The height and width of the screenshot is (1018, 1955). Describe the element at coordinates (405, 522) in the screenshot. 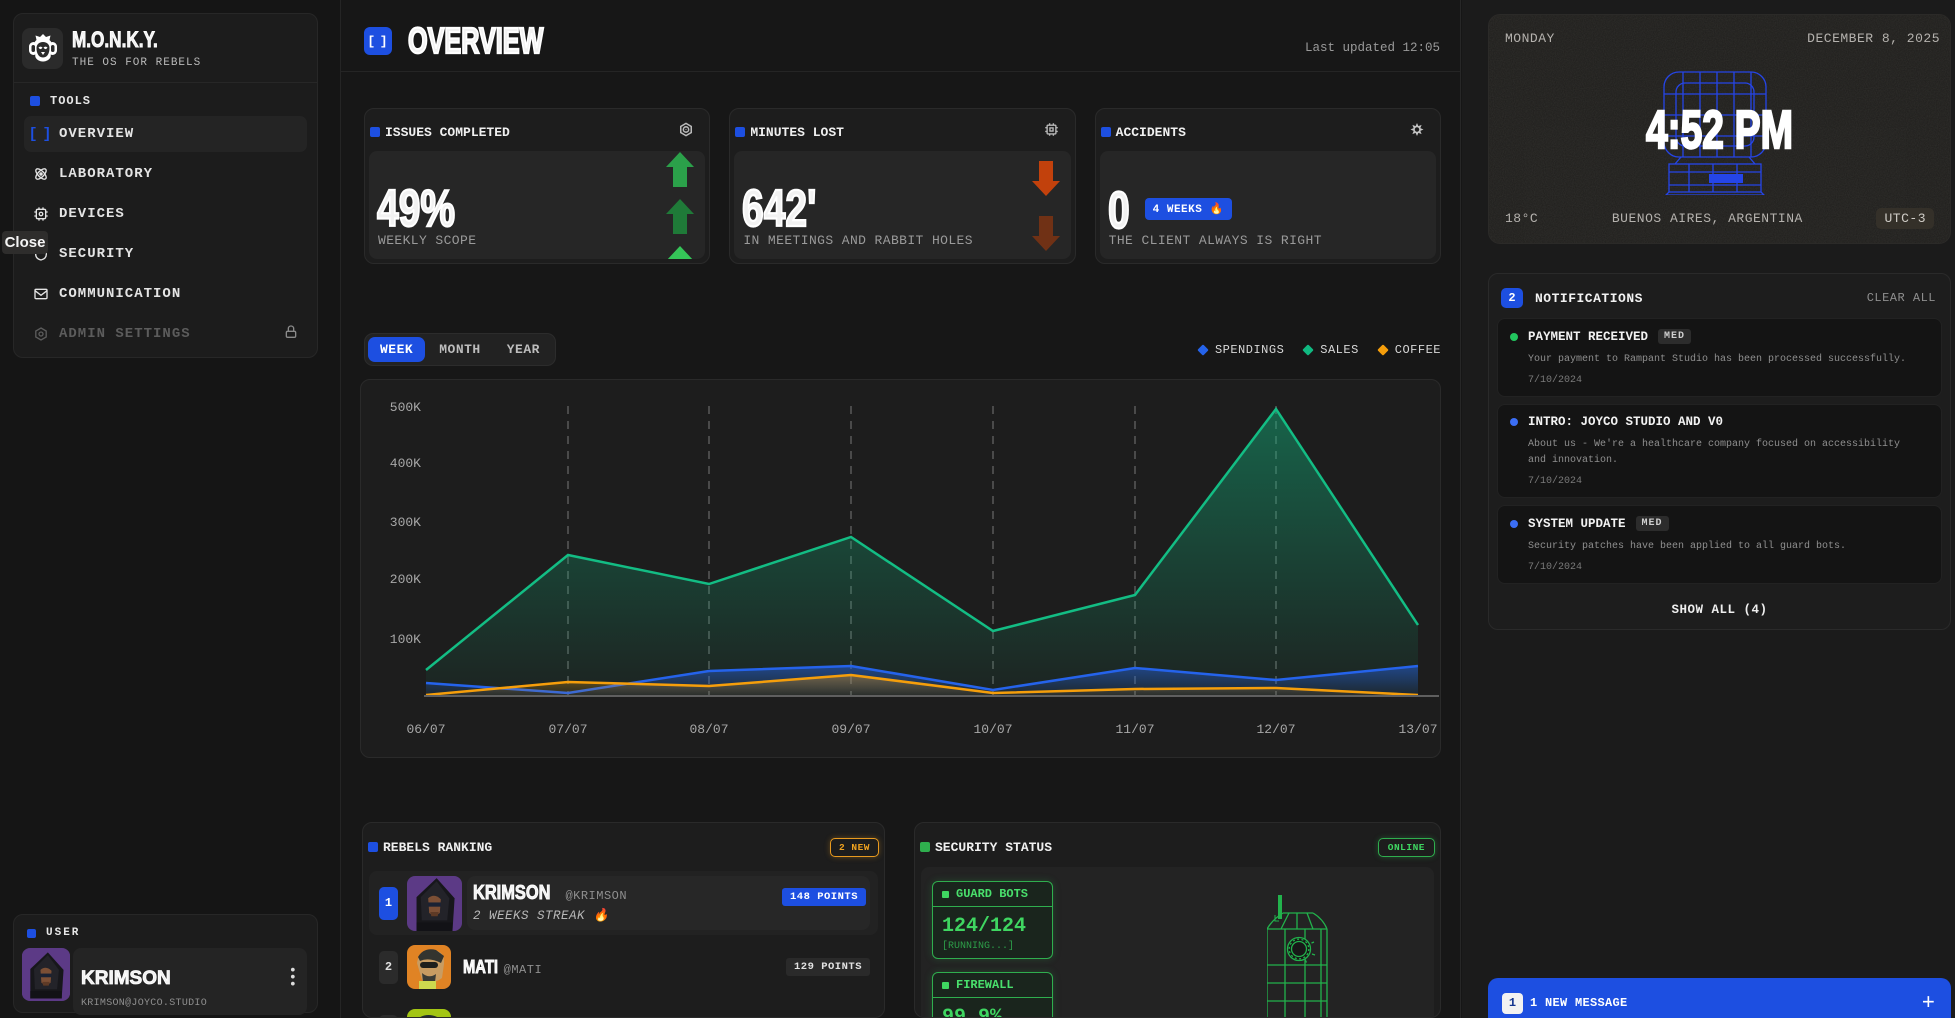

I see `svg-text: 300K` at that location.